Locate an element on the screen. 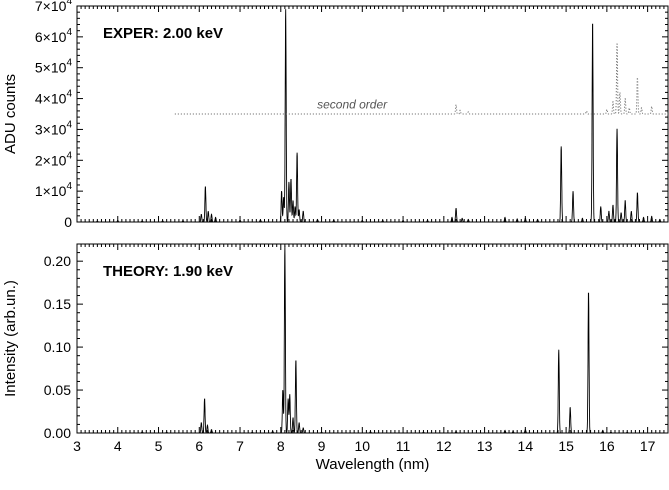 The height and width of the screenshot is (490, 669). y-tick-label: 1×10⁴ is located at coordinates (54, 190).